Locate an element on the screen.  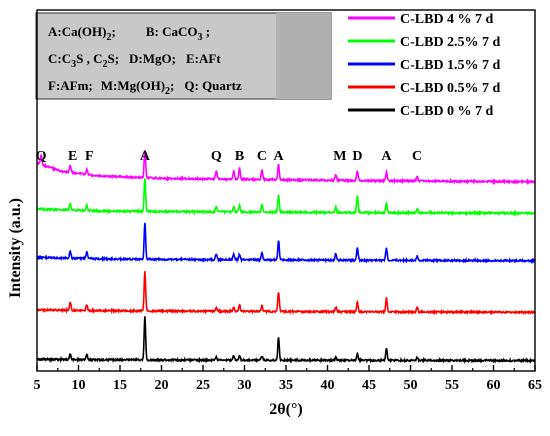
x-tick-label-8: 45 is located at coordinates (369, 385).